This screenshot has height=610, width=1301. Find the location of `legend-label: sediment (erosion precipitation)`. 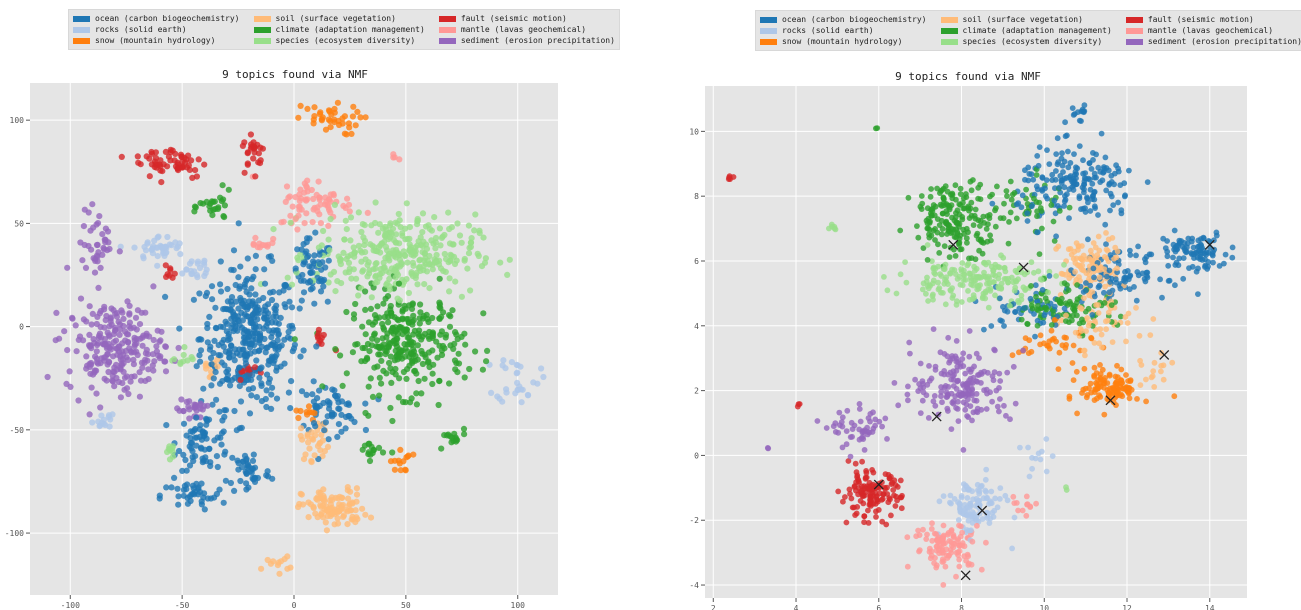

legend-label: sediment (erosion precipitation) is located at coordinates (1224, 41).